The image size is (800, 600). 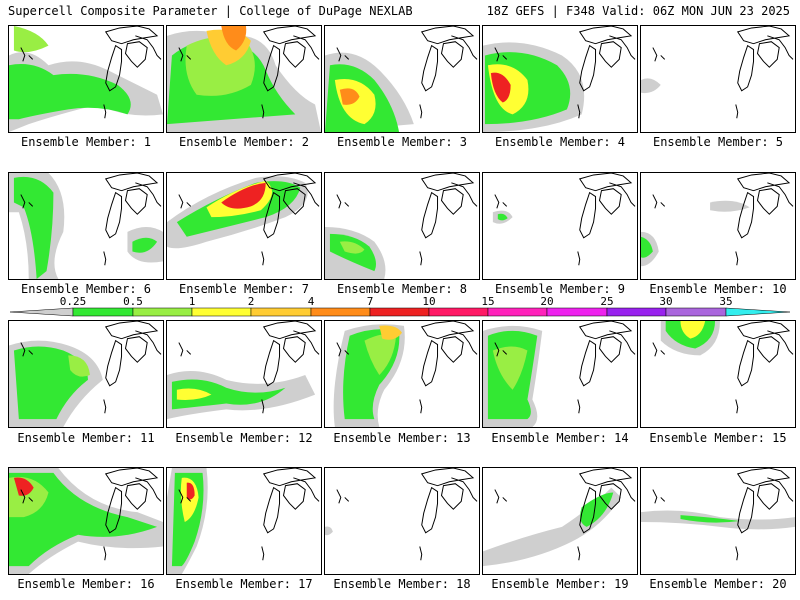 What do you see at coordinates (402, 142) in the screenshot?
I see `ensemble-member-label: Ensemble Member: 3` at bounding box center [402, 142].